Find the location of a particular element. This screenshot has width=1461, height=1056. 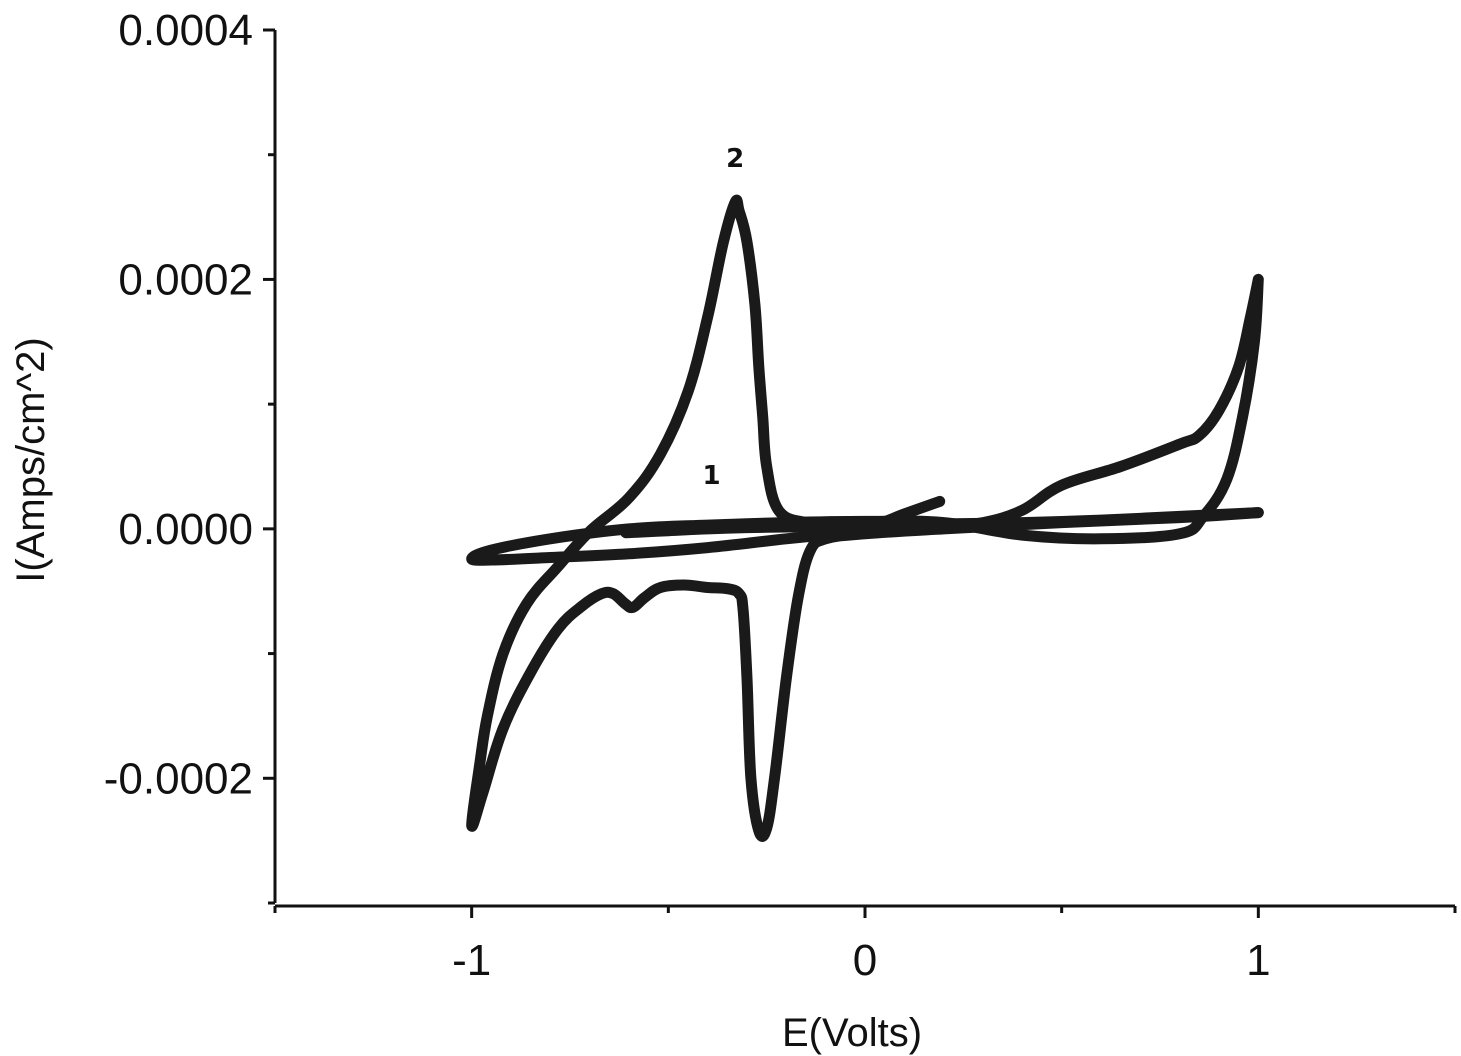

y-axis-title: I(Amps/cm^2) is located at coordinates (31, 459).